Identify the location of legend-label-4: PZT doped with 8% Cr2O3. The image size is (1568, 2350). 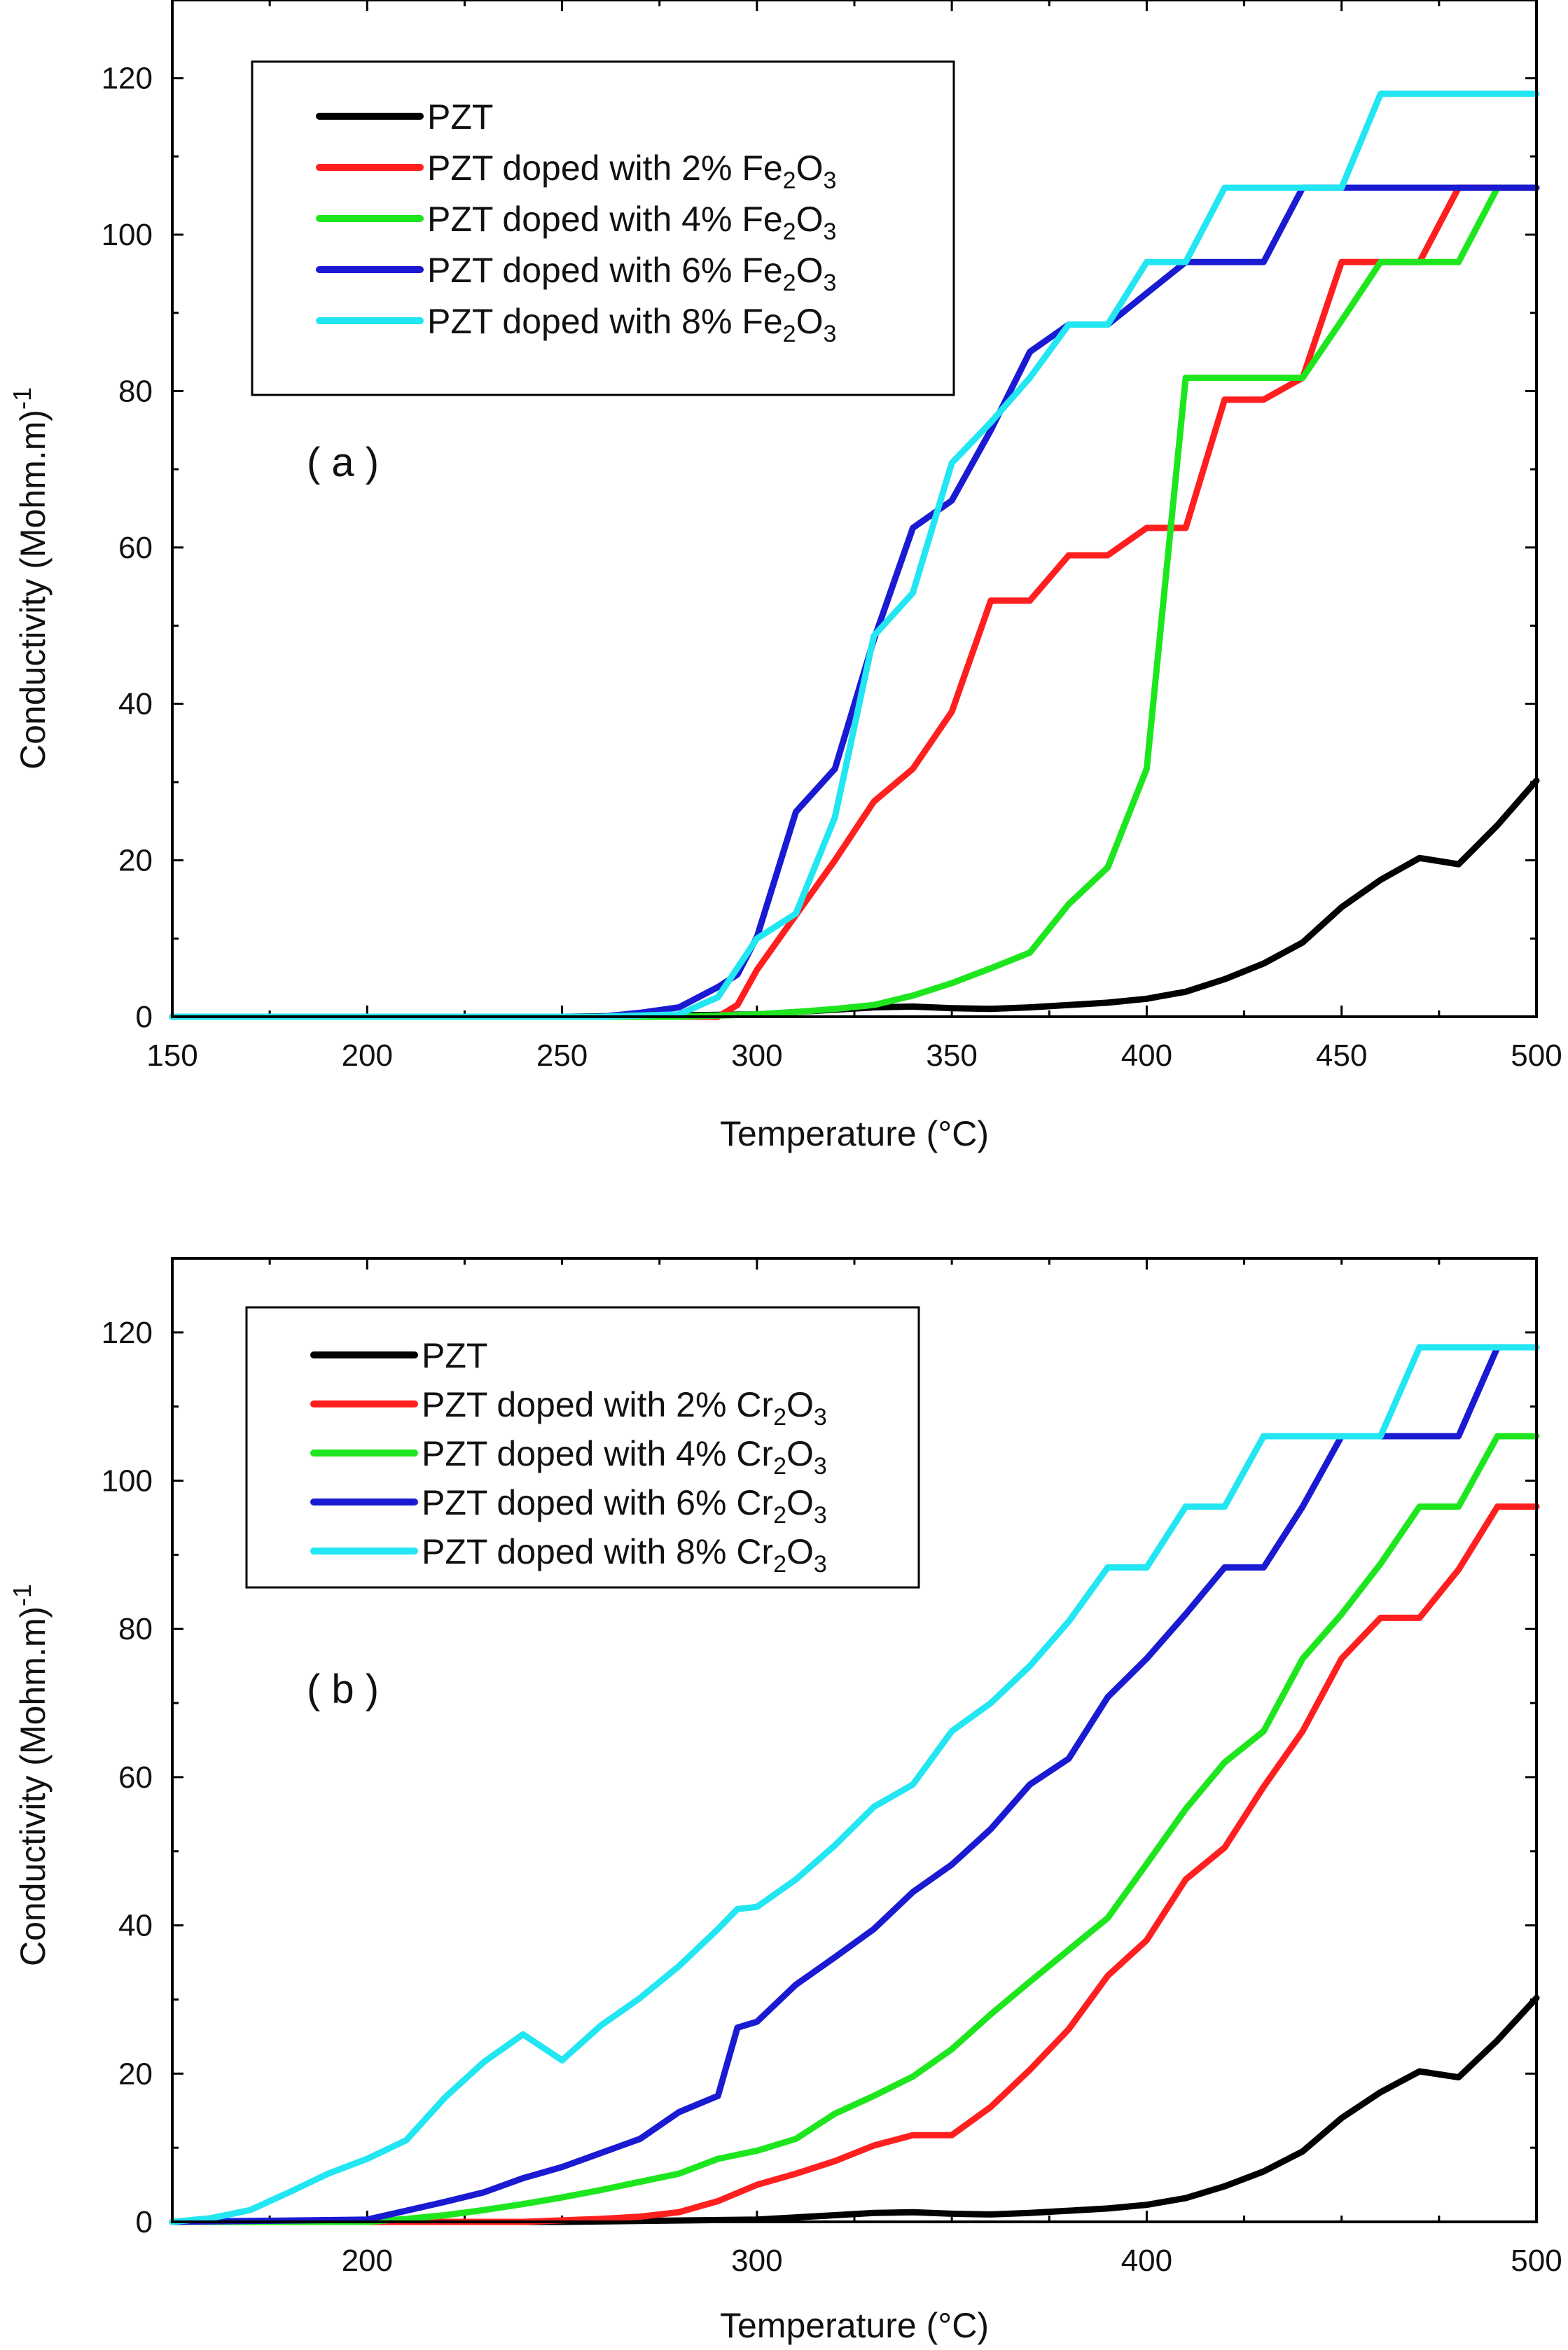
(624, 1555).